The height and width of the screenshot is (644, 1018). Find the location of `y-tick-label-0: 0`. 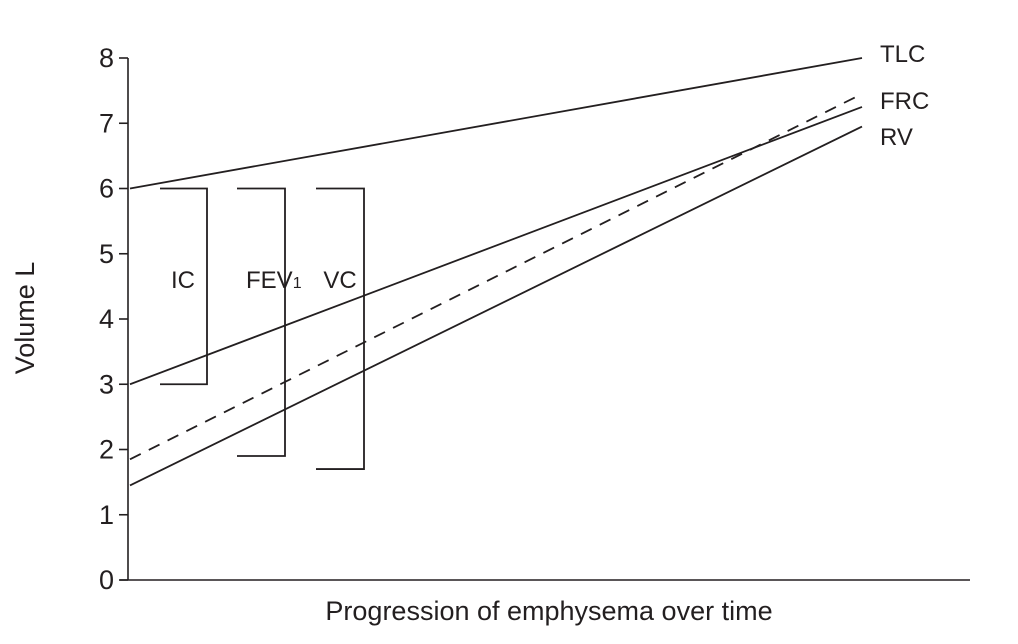

y-tick-label-0: 0 is located at coordinates (106, 580).